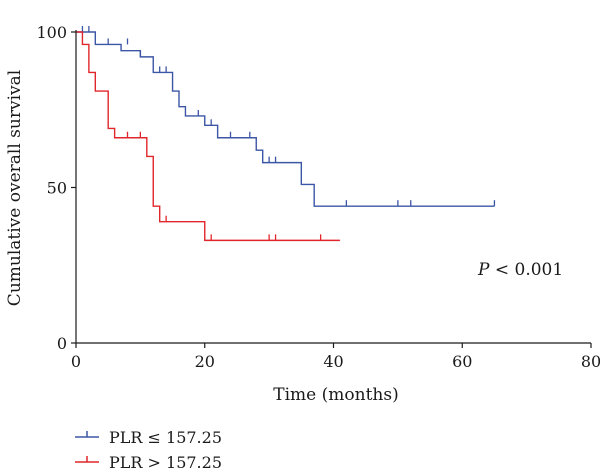  I want to click on p-value-text: < 0.001, so click(526, 270).